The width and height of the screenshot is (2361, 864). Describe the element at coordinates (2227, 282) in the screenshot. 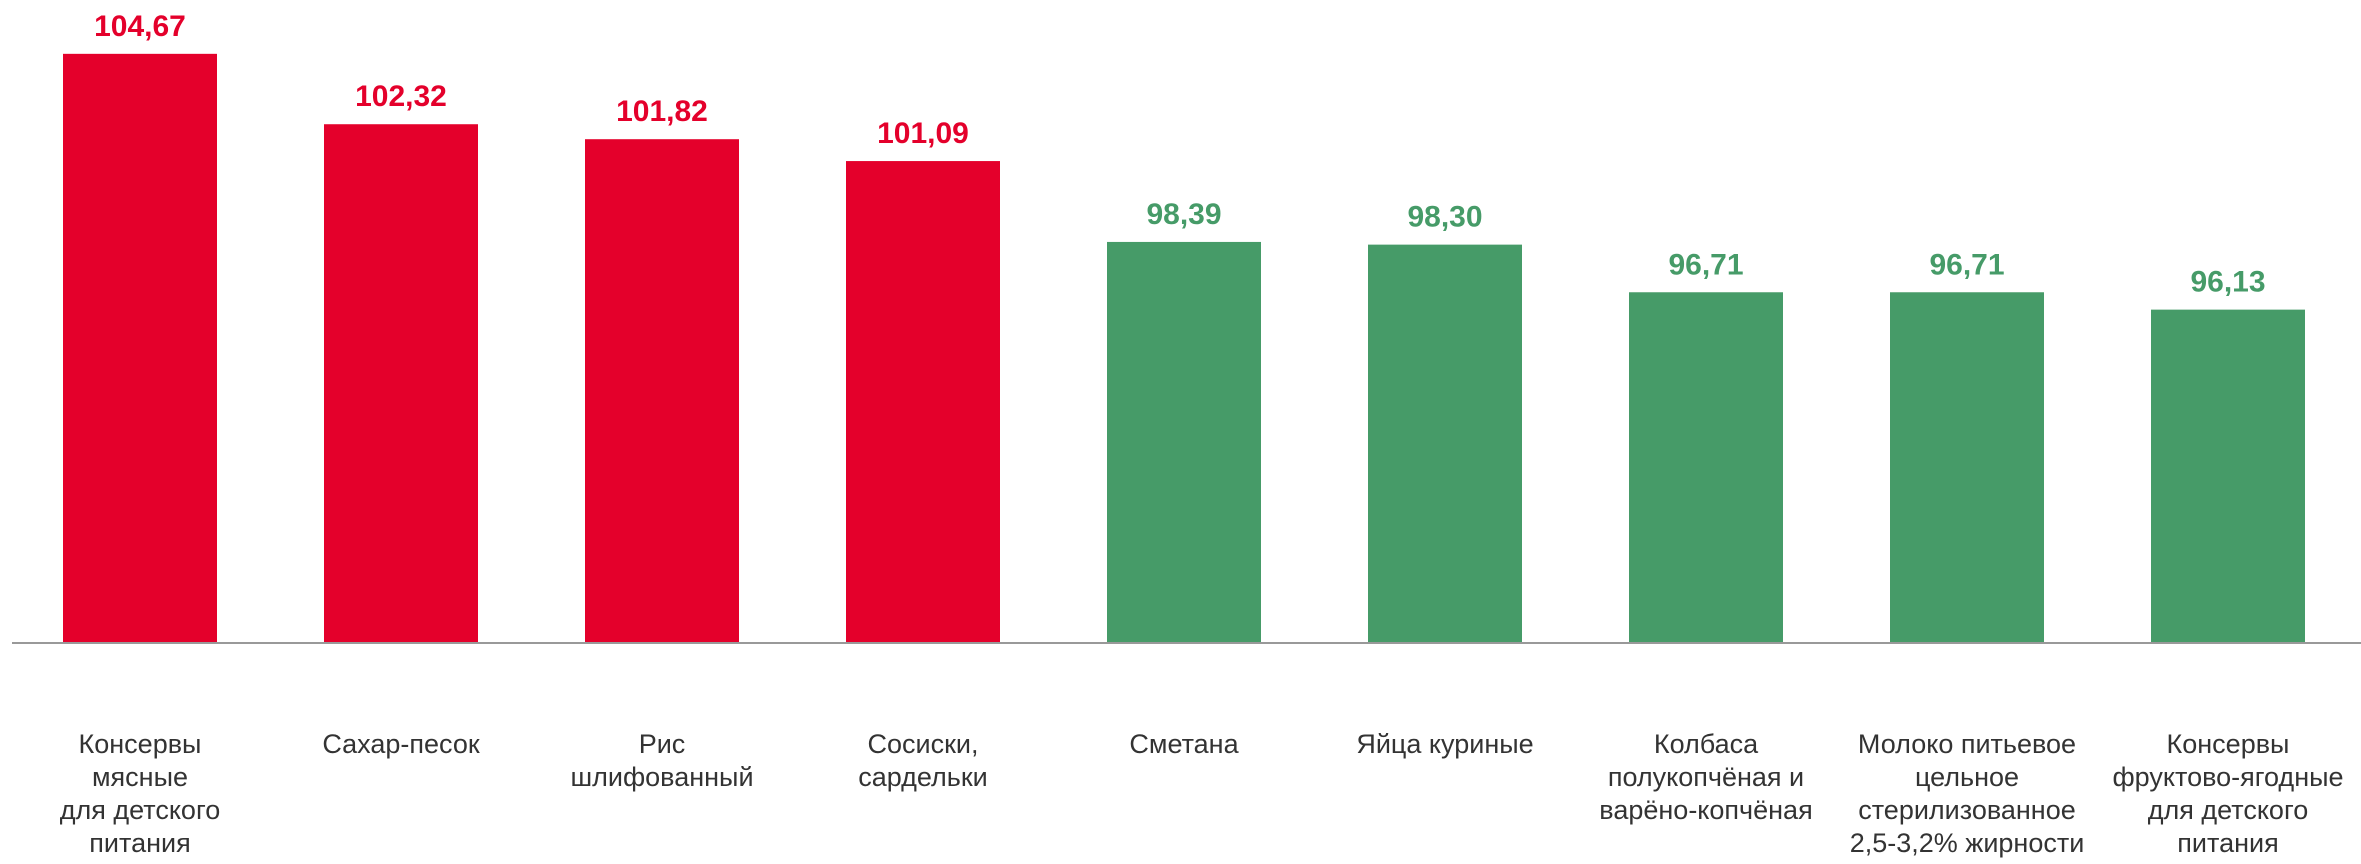

I see `value-label: 96,13` at that location.